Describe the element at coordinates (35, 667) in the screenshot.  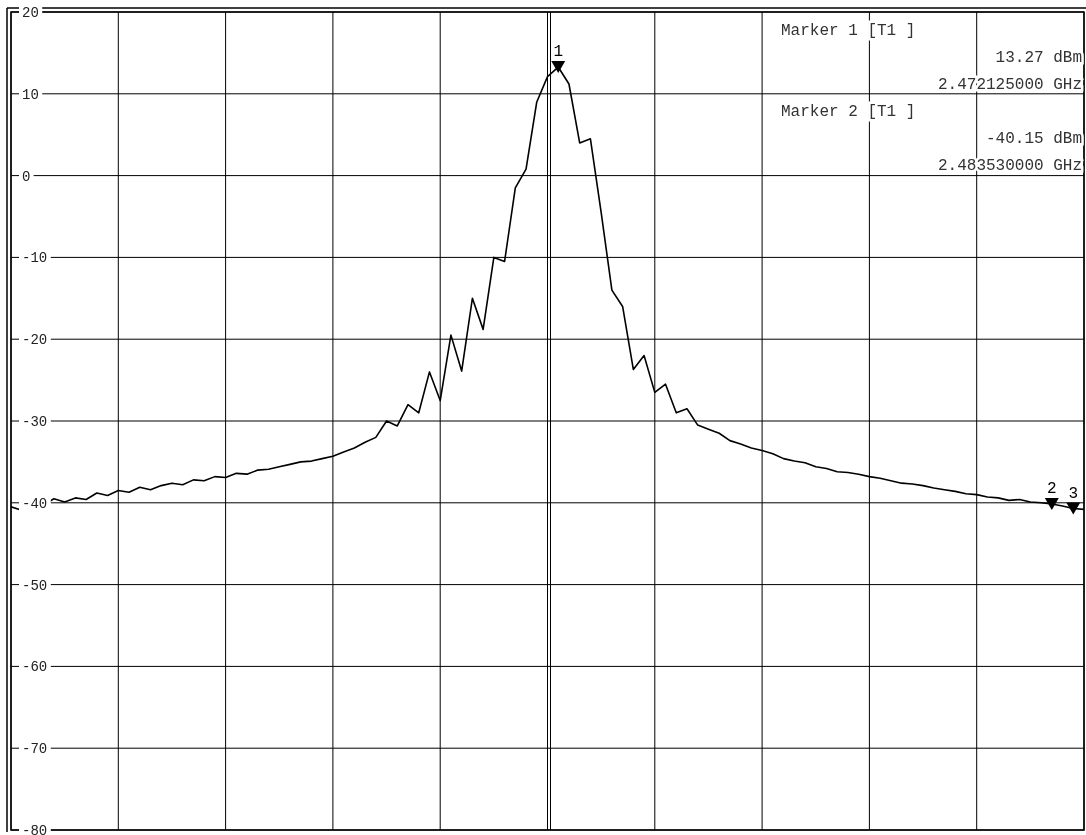
I see `y-tick-label: -60` at that location.